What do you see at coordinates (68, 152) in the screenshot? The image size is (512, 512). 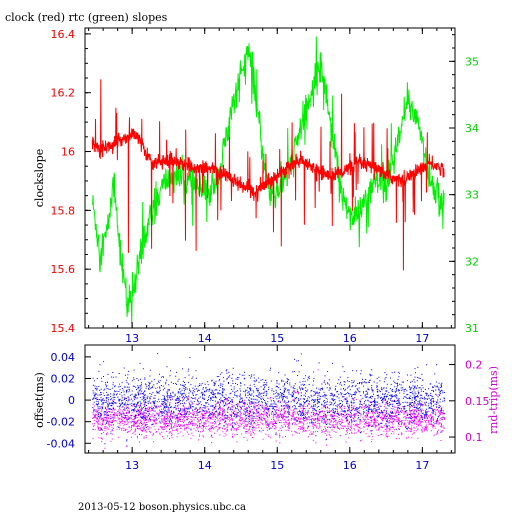 I see `slopes-y-tick-label: 16` at bounding box center [68, 152].